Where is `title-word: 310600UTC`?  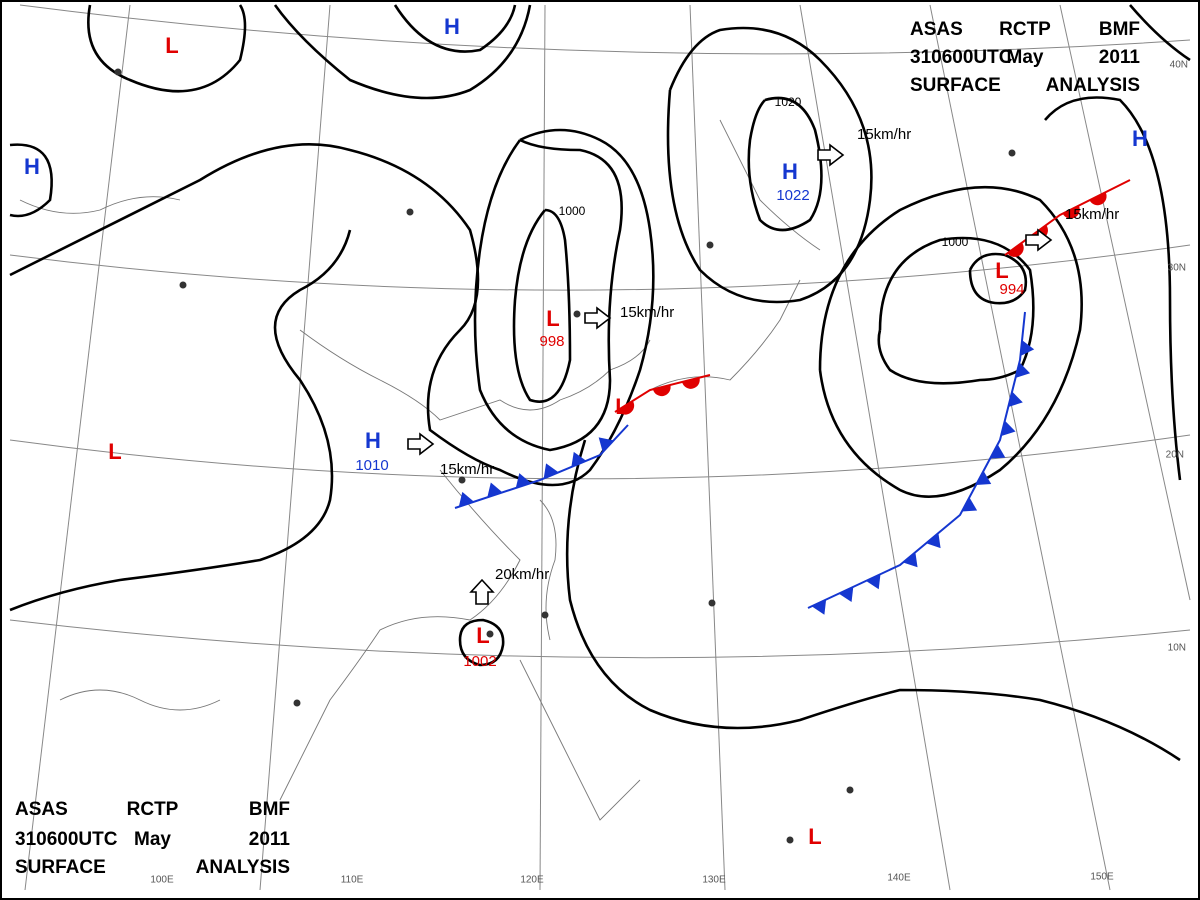 title-word: 310600UTC is located at coordinates (66, 839).